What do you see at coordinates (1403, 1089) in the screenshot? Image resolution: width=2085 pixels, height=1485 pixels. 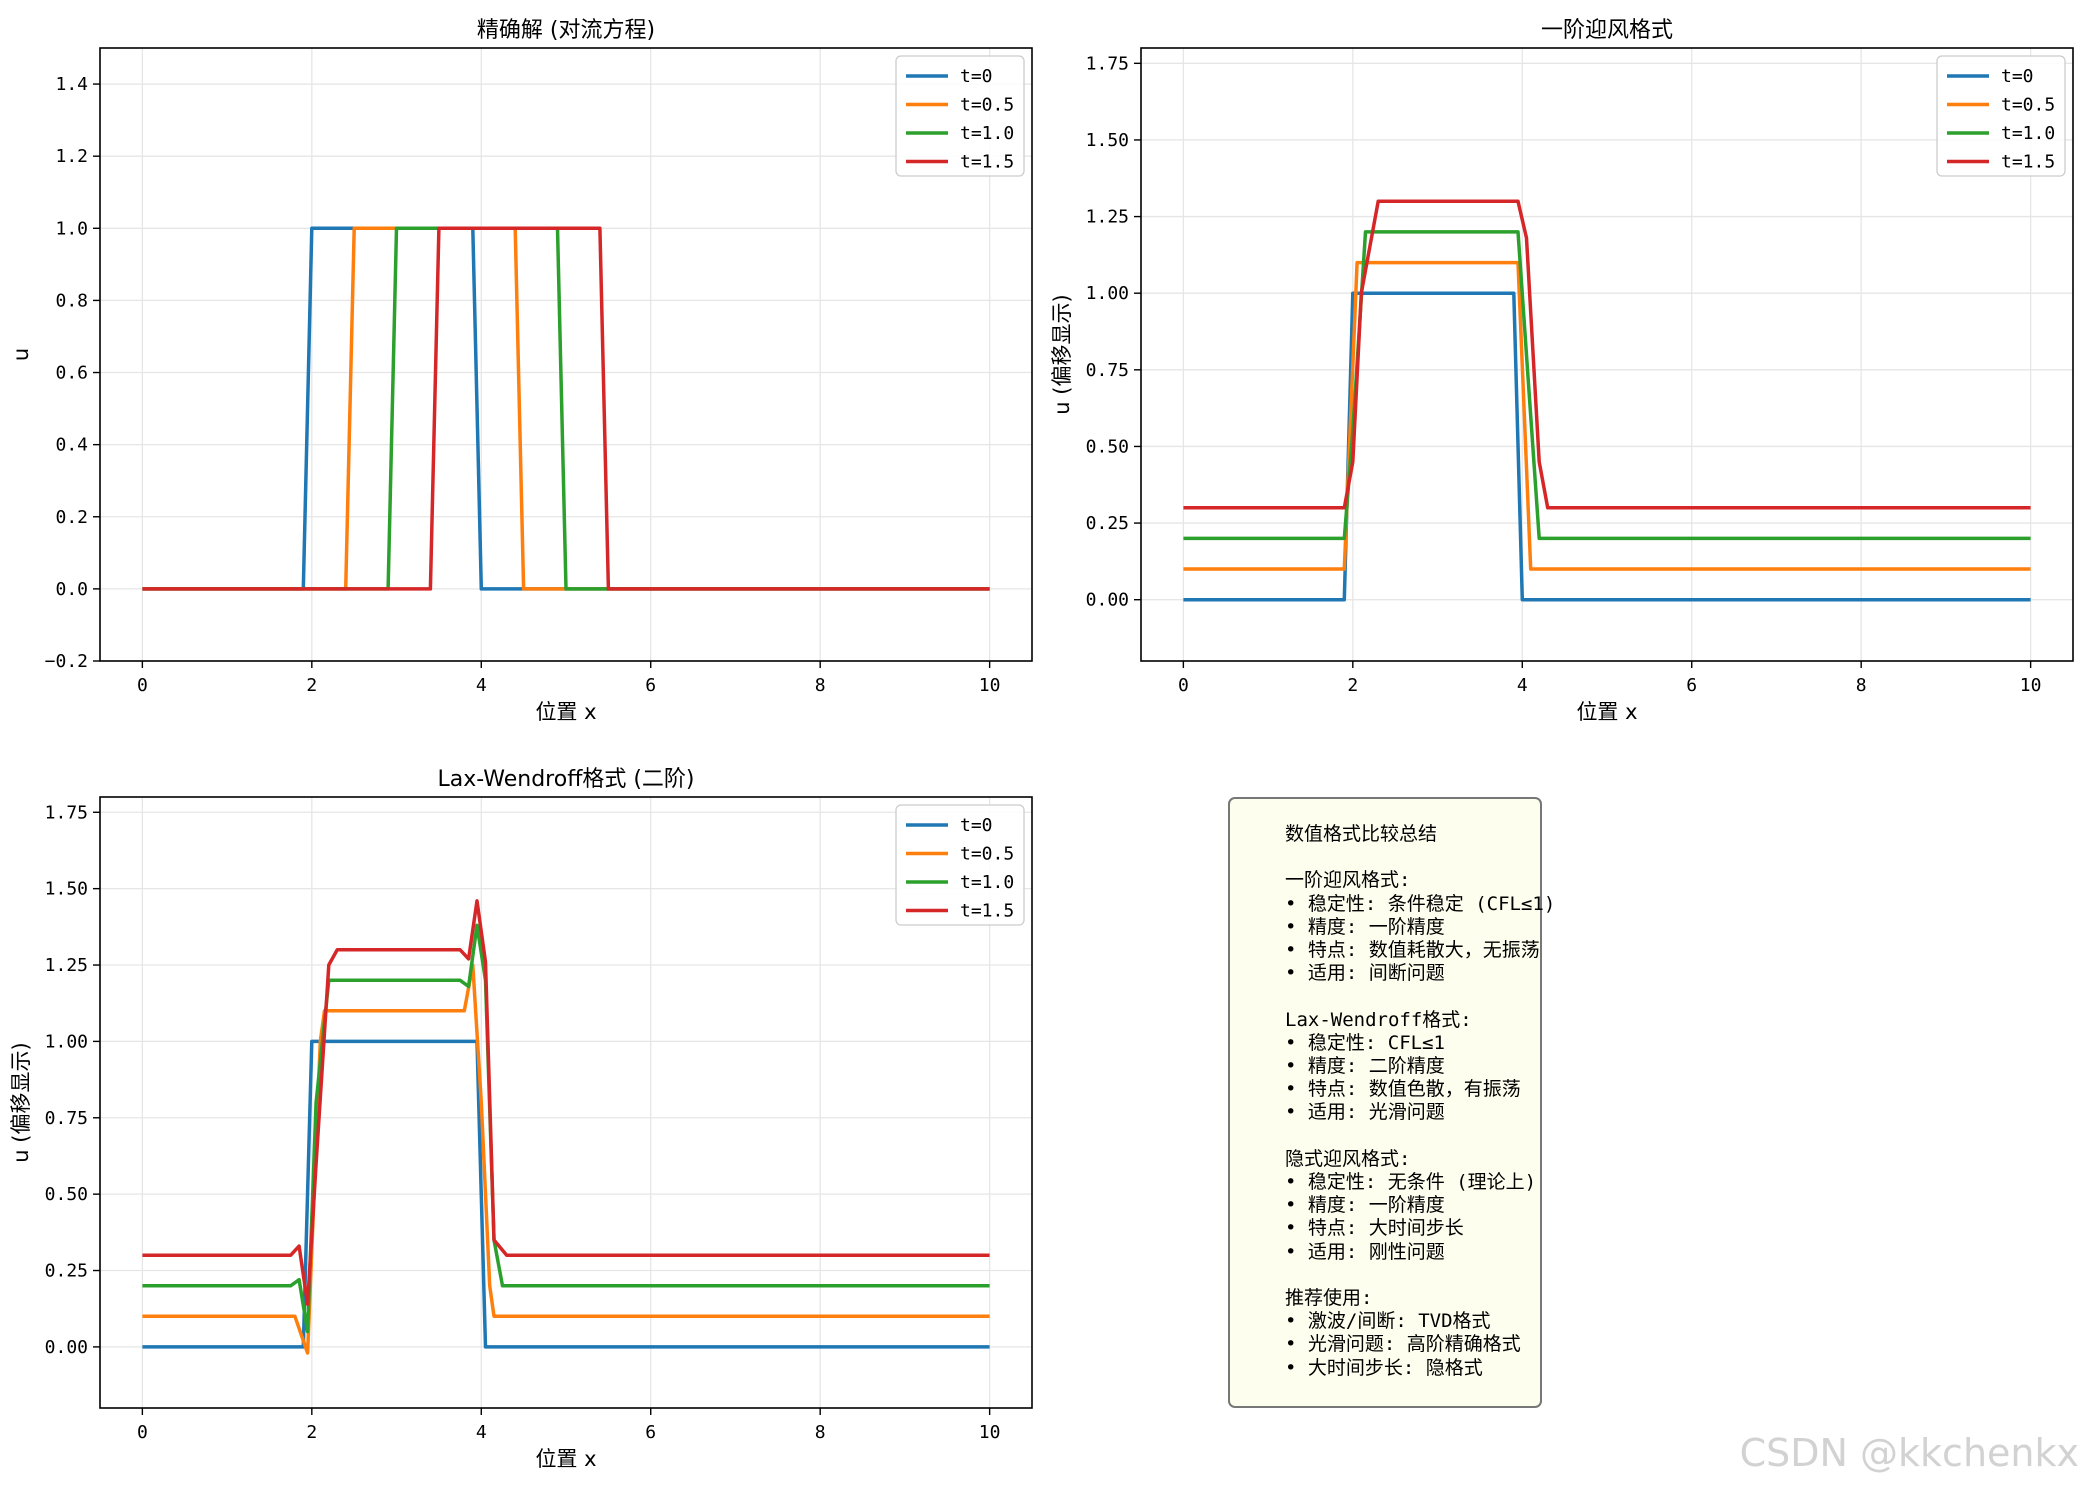 I see `summary-line: • 特点: 数值色散，有振荡` at bounding box center [1403, 1089].